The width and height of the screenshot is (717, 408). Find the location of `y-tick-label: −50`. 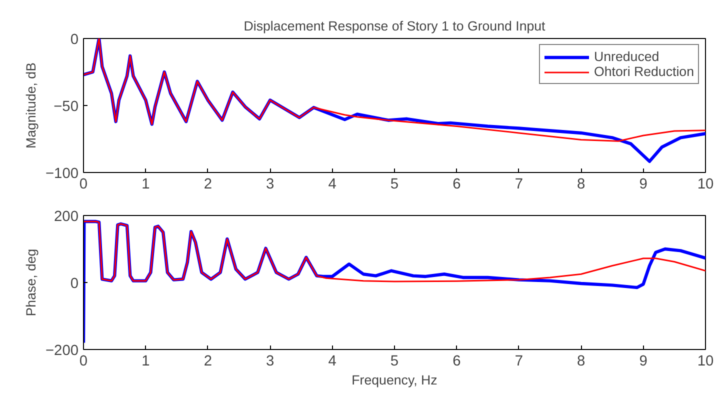

y-tick-label: −50 is located at coordinates (66, 107).